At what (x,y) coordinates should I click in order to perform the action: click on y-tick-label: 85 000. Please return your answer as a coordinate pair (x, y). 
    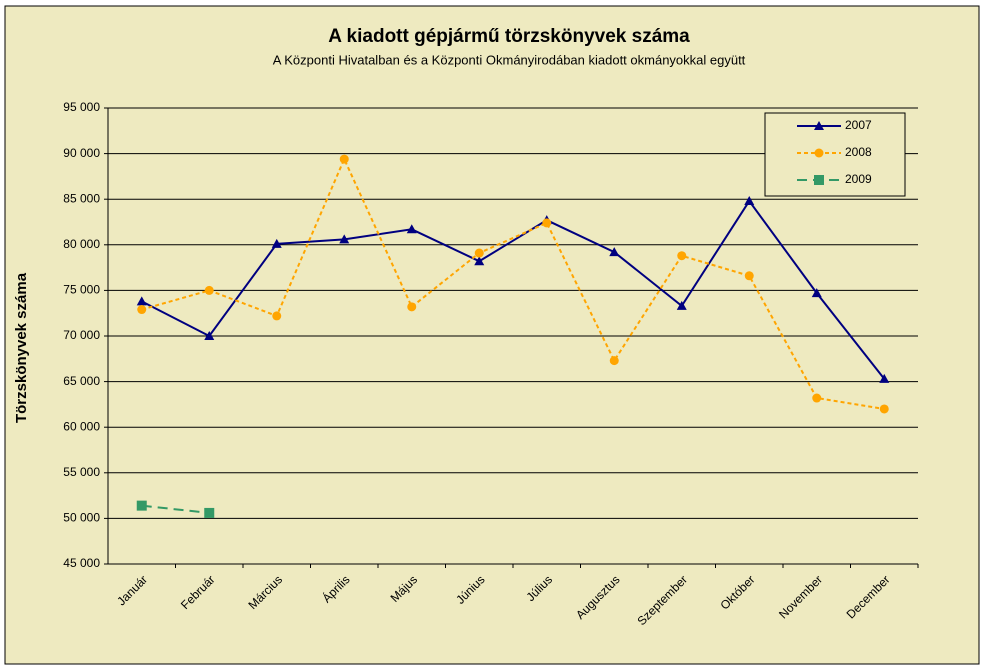
    Looking at the image, I should click on (81, 198).